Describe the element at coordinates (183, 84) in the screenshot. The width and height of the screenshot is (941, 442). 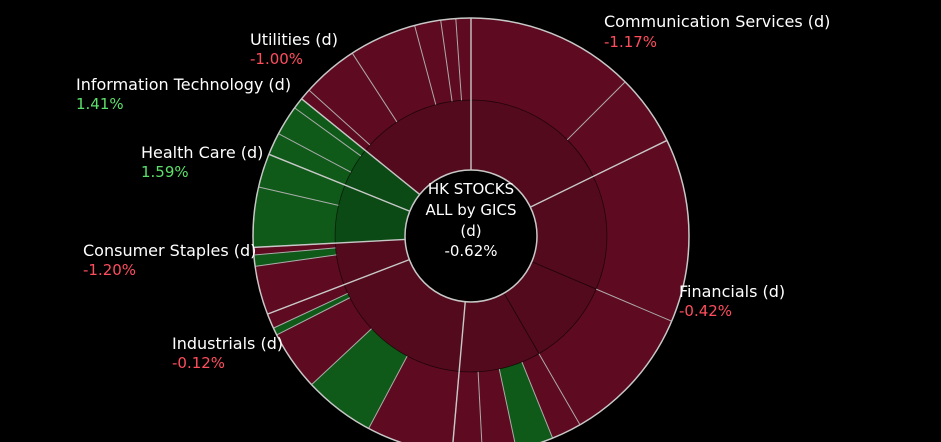
I see `sector-name: Information Technology (d)` at that location.